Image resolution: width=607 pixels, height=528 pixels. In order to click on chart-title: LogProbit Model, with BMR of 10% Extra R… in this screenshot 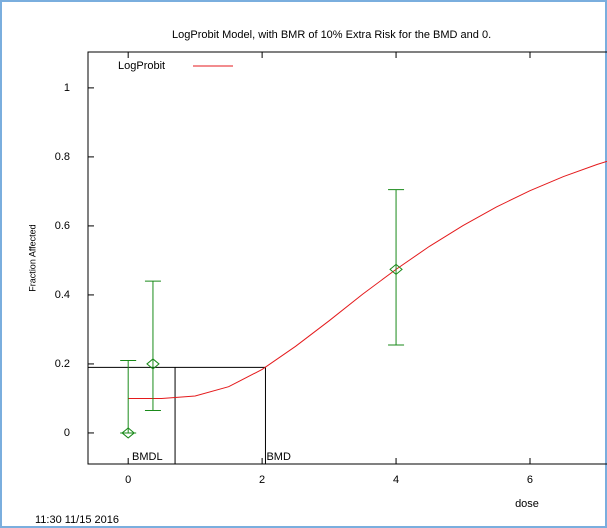, I will do `click(331, 35)`.